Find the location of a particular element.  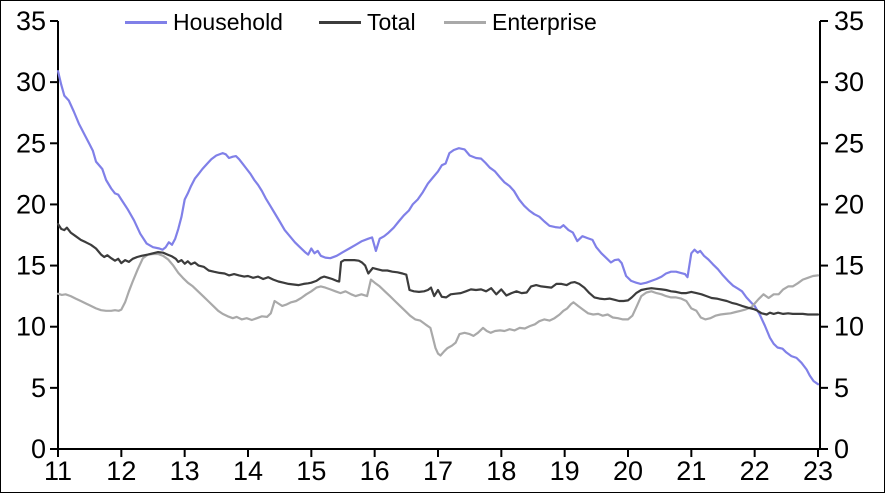

legend-label-household: Household is located at coordinates (228, 22).